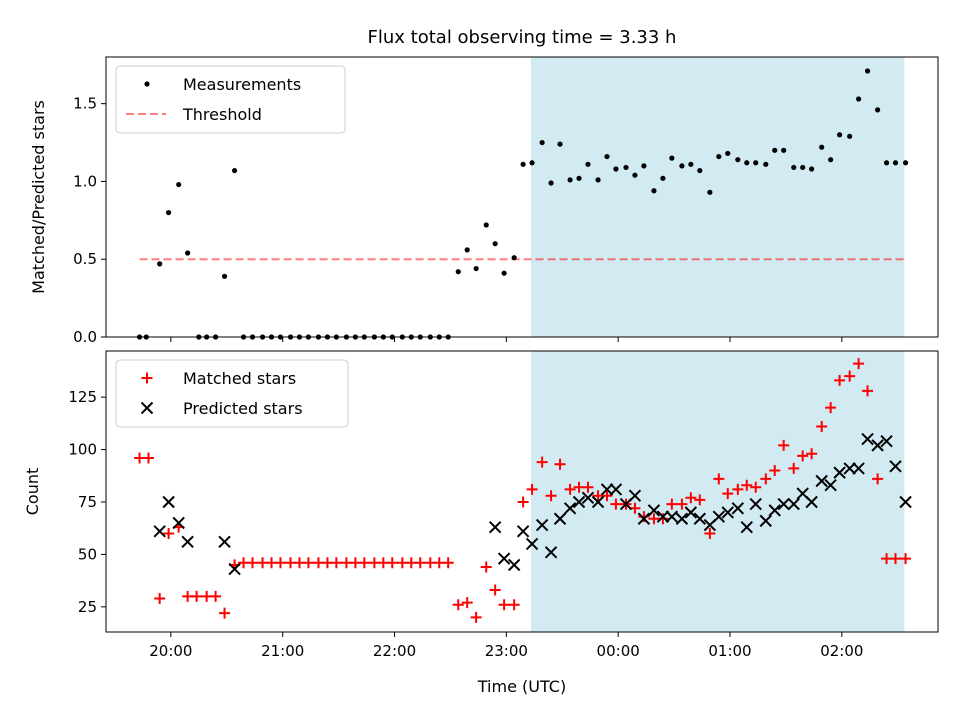 This screenshot has width=960, height=724. What do you see at coordinates (82, 397) in the screenshot?
I see `bottom-ytick-label: 125` at bounding box center [82, 397].